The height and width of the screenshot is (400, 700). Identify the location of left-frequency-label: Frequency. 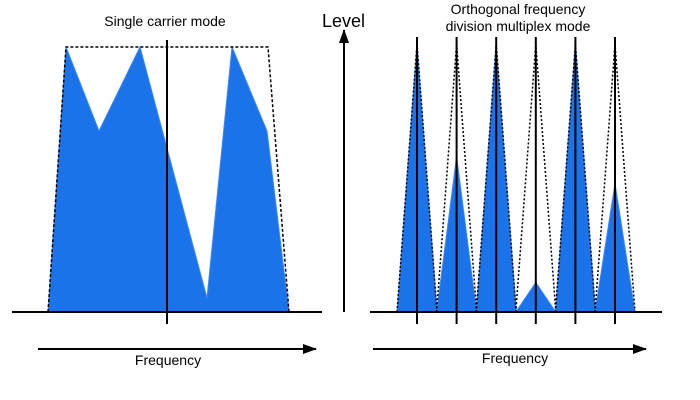
(168, 360).